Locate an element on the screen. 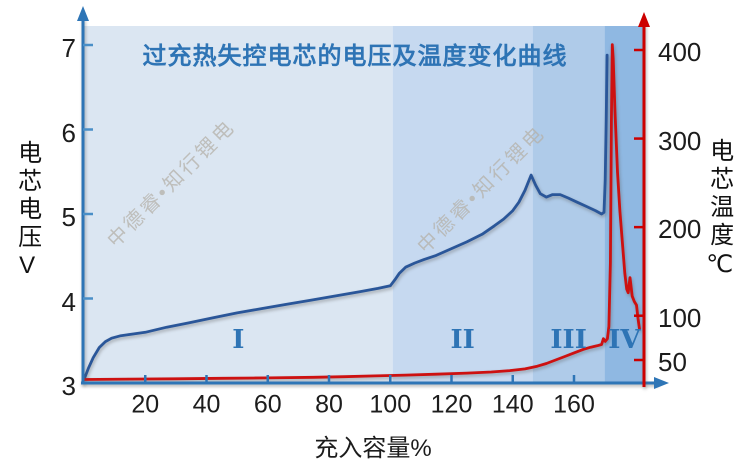 The height and width of the screenshot is (474, 740). region-label-III: III is located at coordinates (568, 340).